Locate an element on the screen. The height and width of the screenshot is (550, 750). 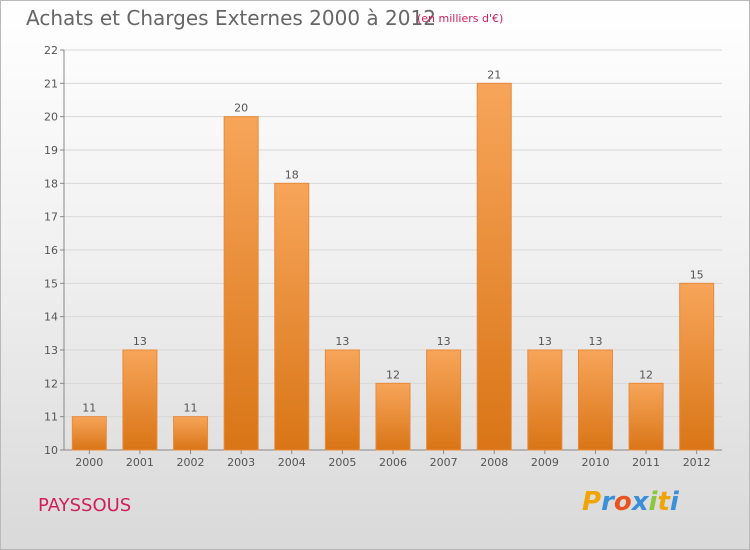
x-tick-label-2011: 2011 is located at coordinates (646, 462).